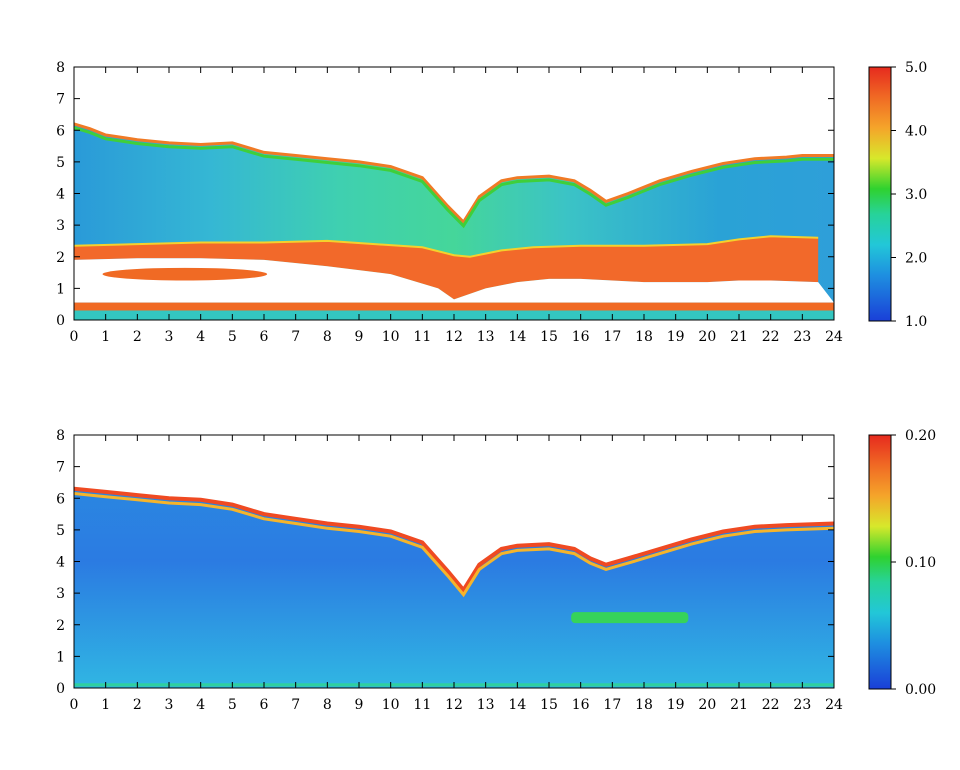  Describe the element at coordinates (920, 690) in the screenshot. I see `colorbar-tick-label: 0.00` at that location.